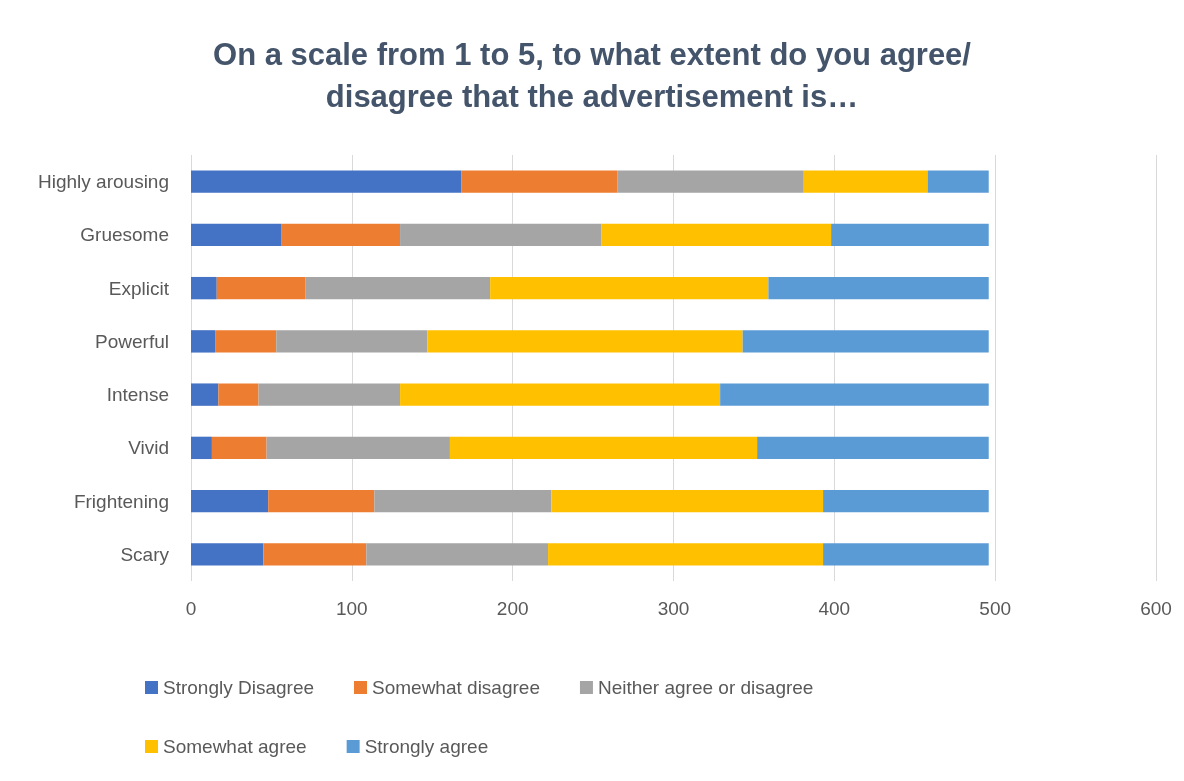 The width and height of the screenshot is (1184, 781). I want to click on y-tick-label: Powerful, so click(132, 341).